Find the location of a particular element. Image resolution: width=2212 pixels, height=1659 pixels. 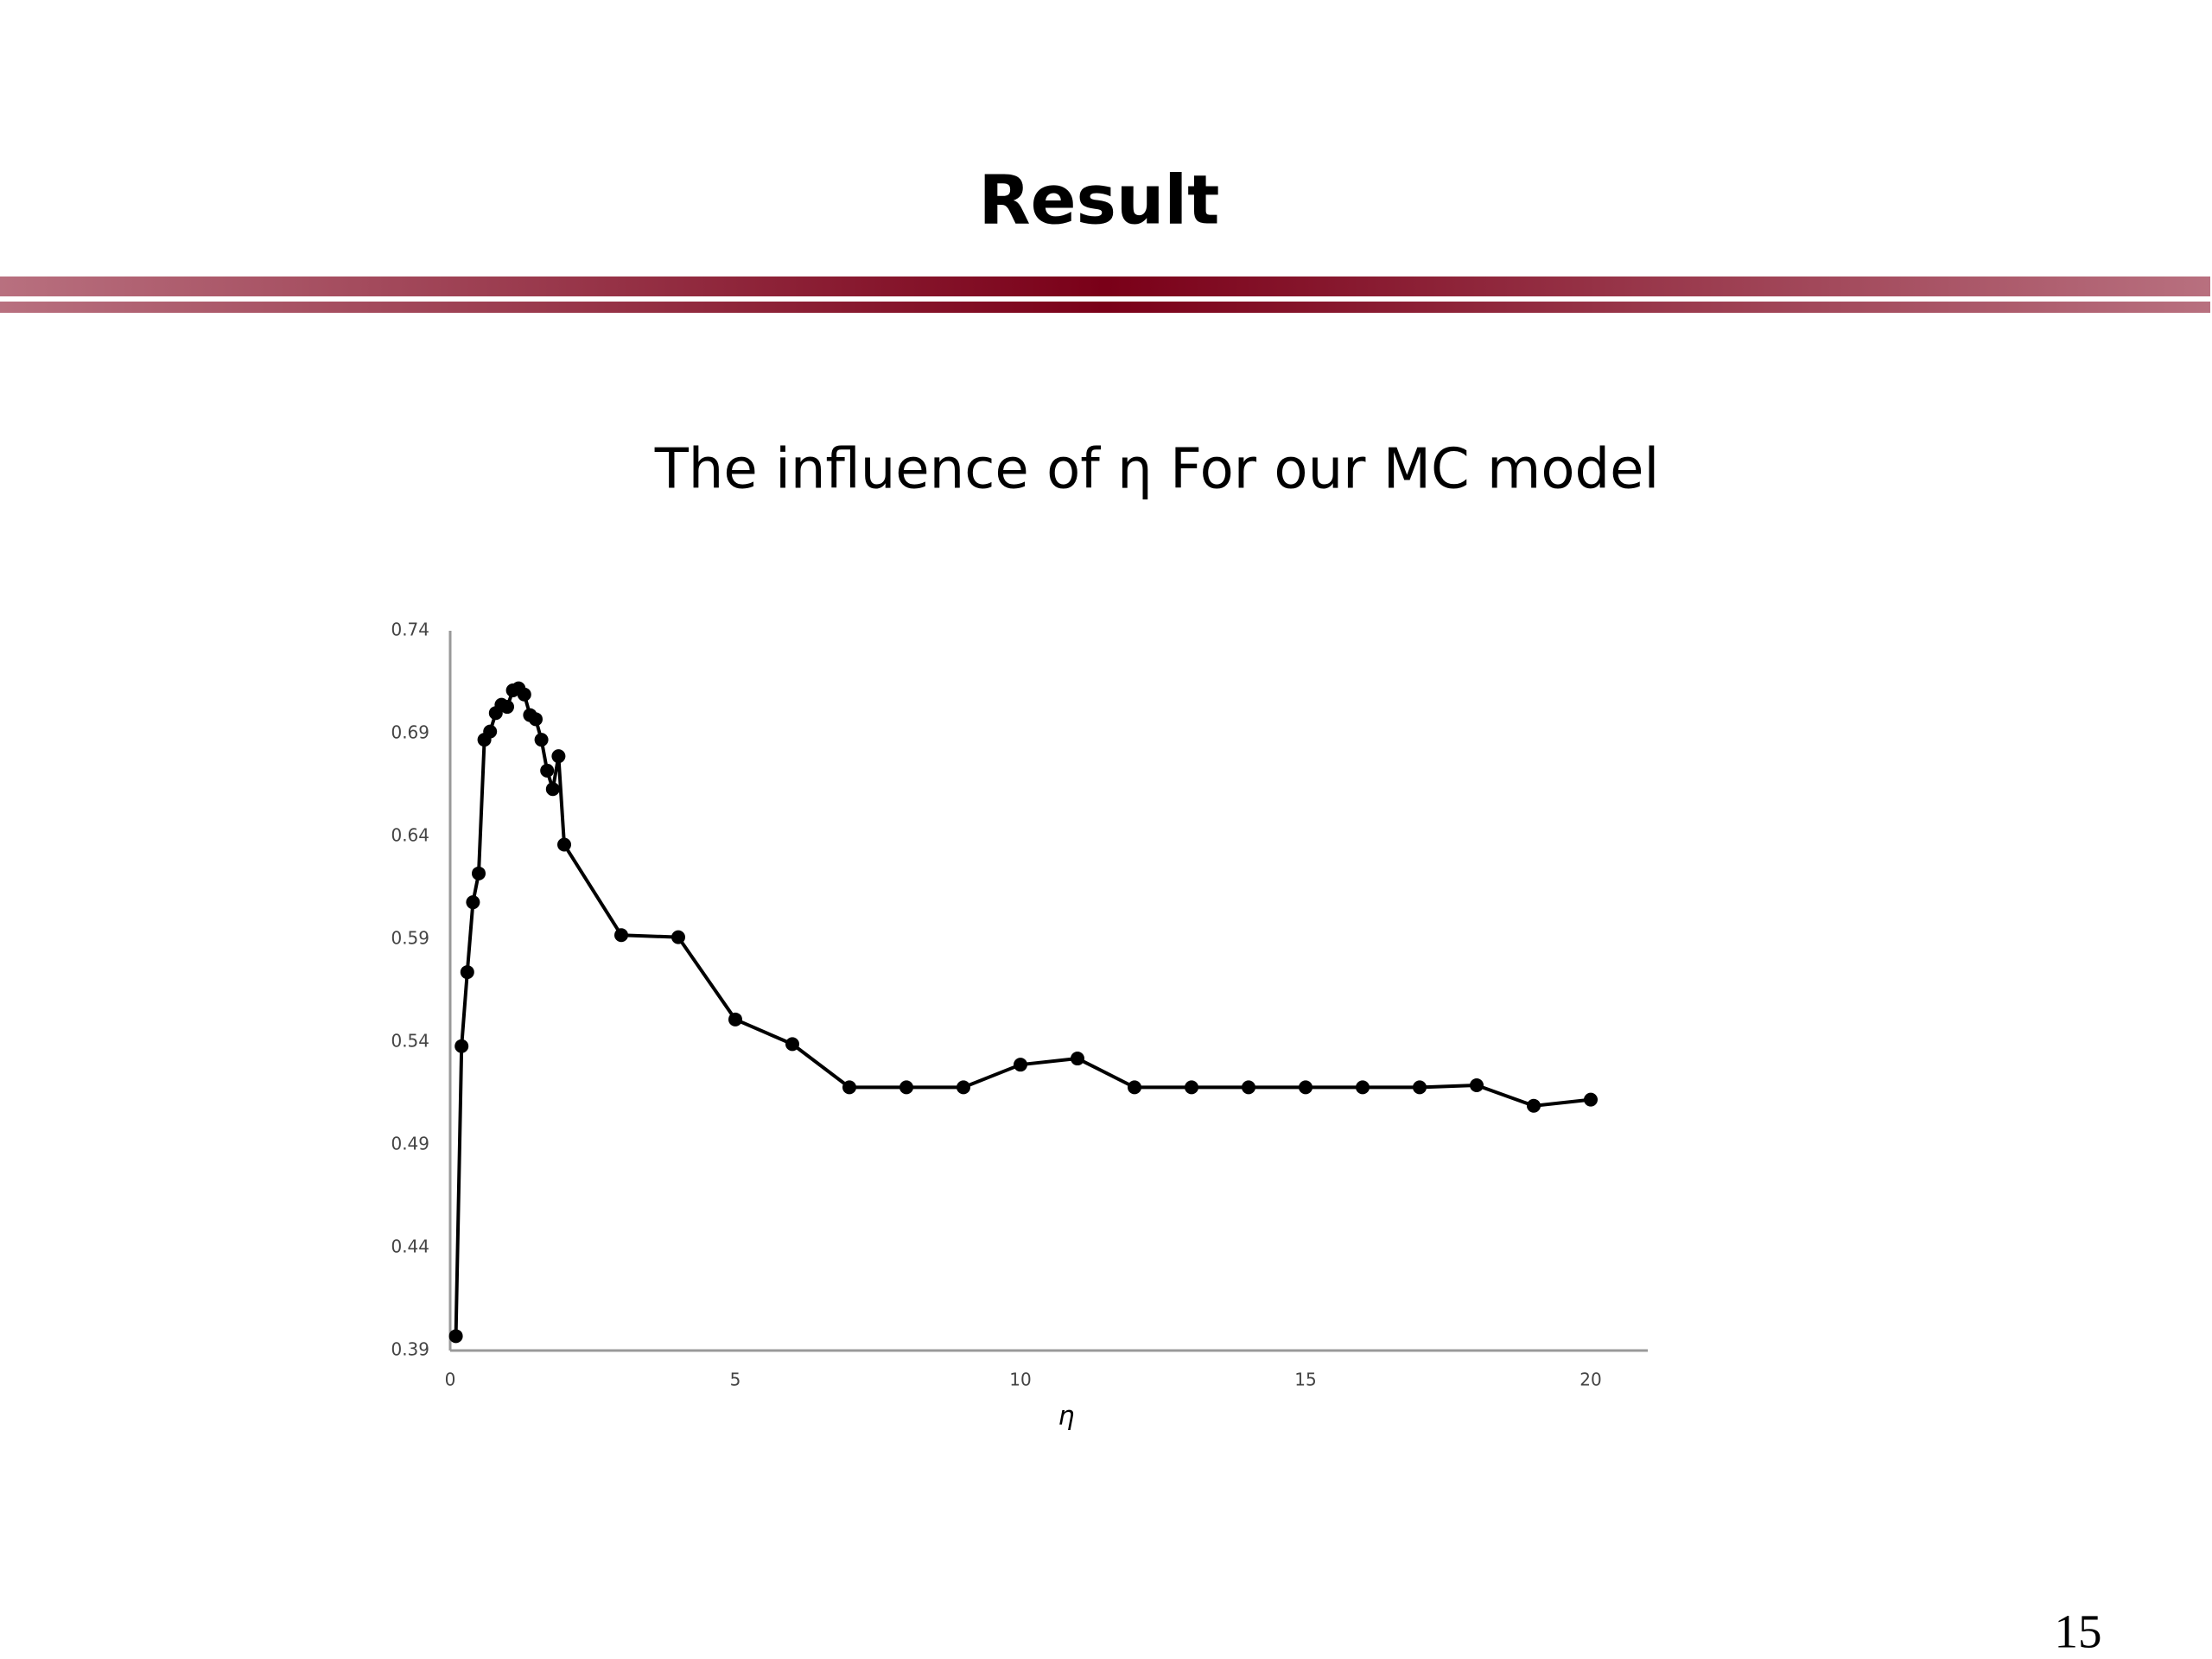

y-tick-label: 0.69 is located at coordinates (410, 732).